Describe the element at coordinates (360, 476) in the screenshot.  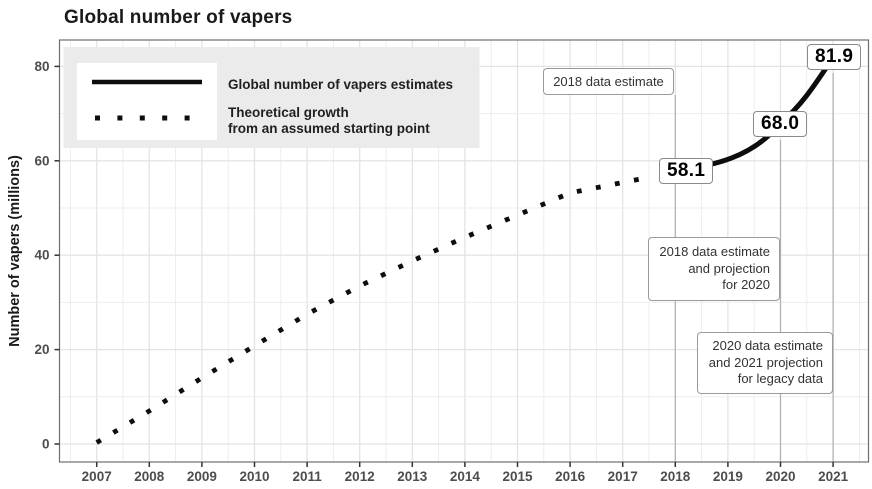
I see `x-tick-label: 2012` at that location.